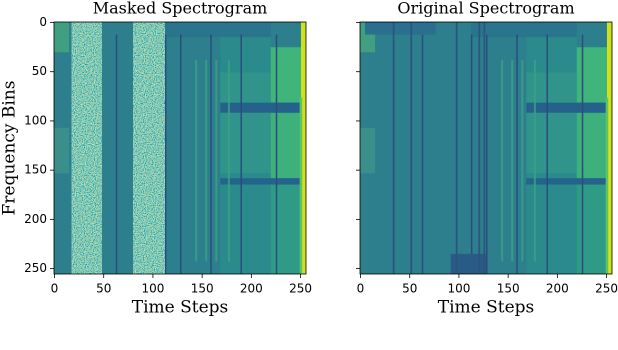 This screenshot has width=618, height=350. I want to click on y-tick-label: 100, so click(35, 120).